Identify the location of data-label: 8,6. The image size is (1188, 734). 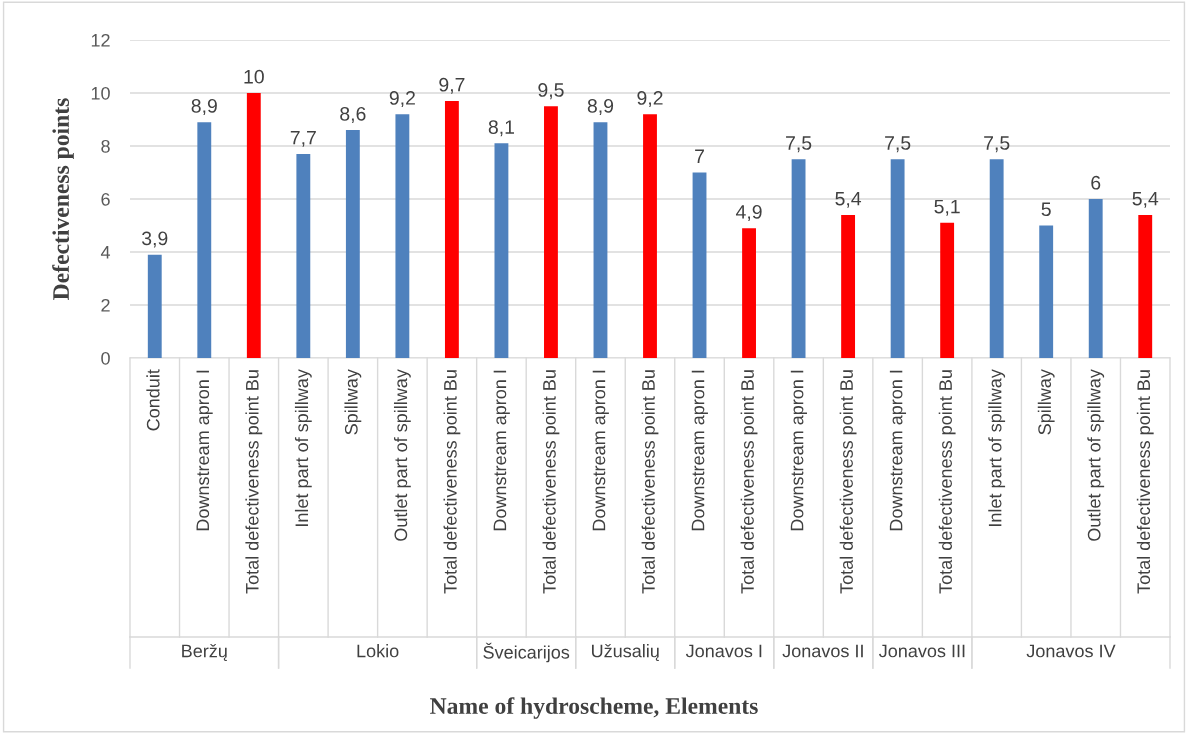
(353, 114).